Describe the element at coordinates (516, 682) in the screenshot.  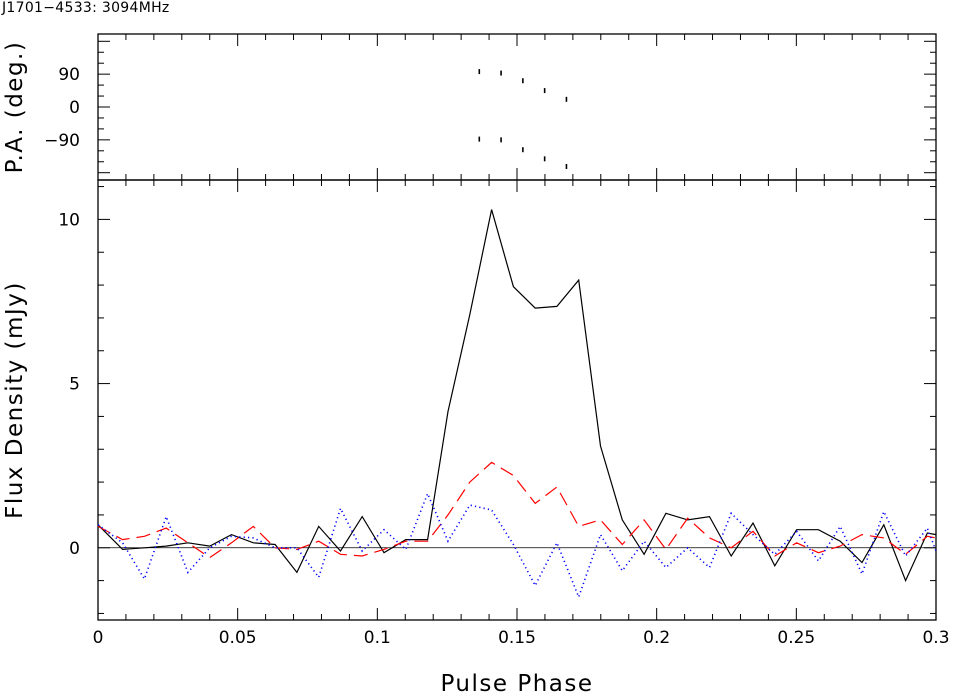
I see `x-axis-label: Pulse Phase` at that location.